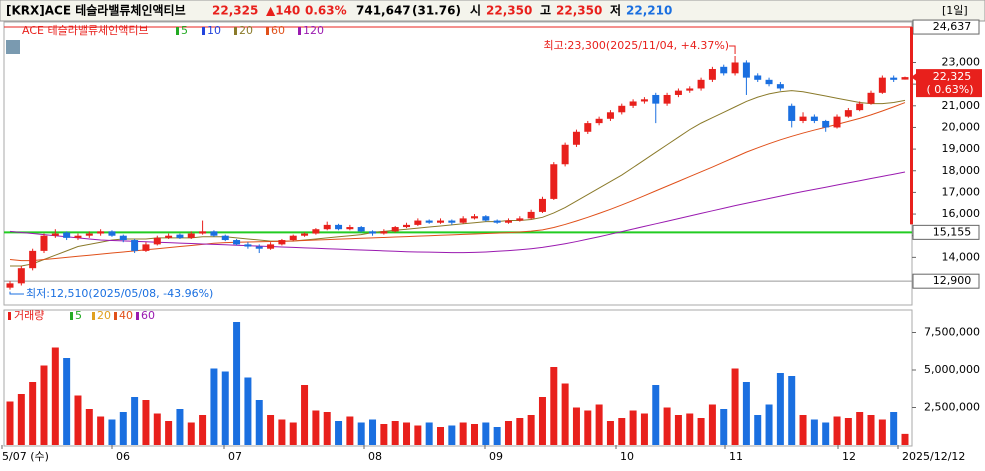  I want to click on open-label: 시, so click(475, 11).